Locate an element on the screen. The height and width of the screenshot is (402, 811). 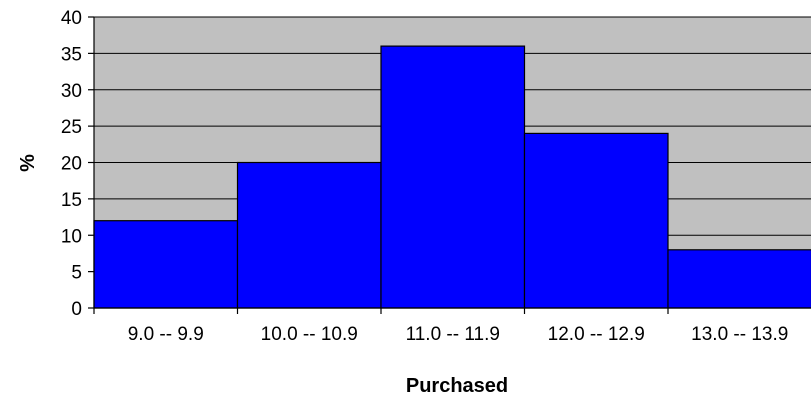
x-axis-ticks is located at coordinates (381, 311).